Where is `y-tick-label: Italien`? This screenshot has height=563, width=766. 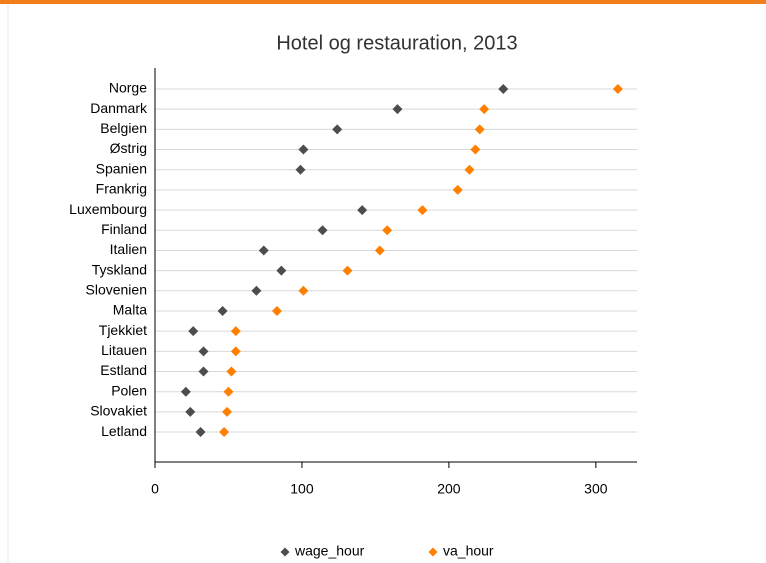
y-tick-label: Italien is located at coordinates (128, 249).